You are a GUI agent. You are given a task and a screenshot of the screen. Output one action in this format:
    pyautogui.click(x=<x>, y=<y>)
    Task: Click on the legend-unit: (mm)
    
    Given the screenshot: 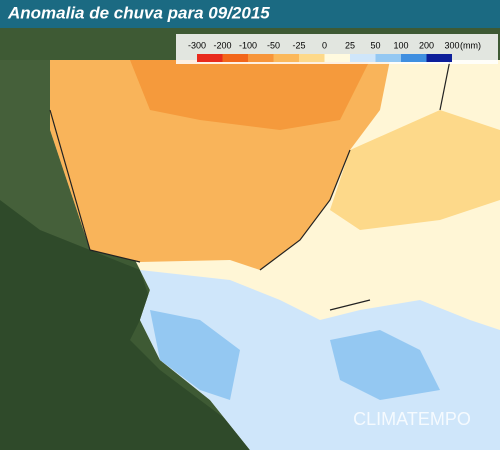 What is the action you would take?
    pyautogui.click(x=470, y=45)
    